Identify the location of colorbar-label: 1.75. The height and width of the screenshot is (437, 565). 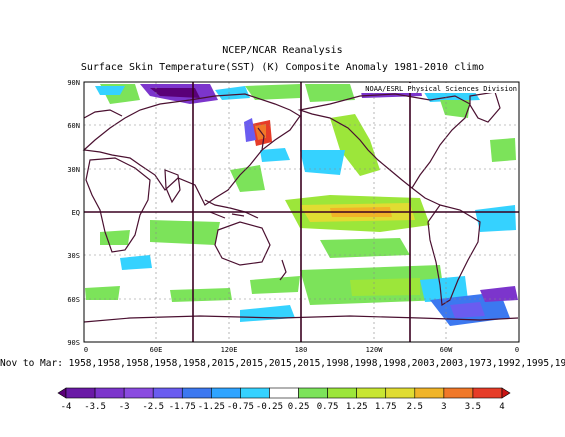
(386, 407).